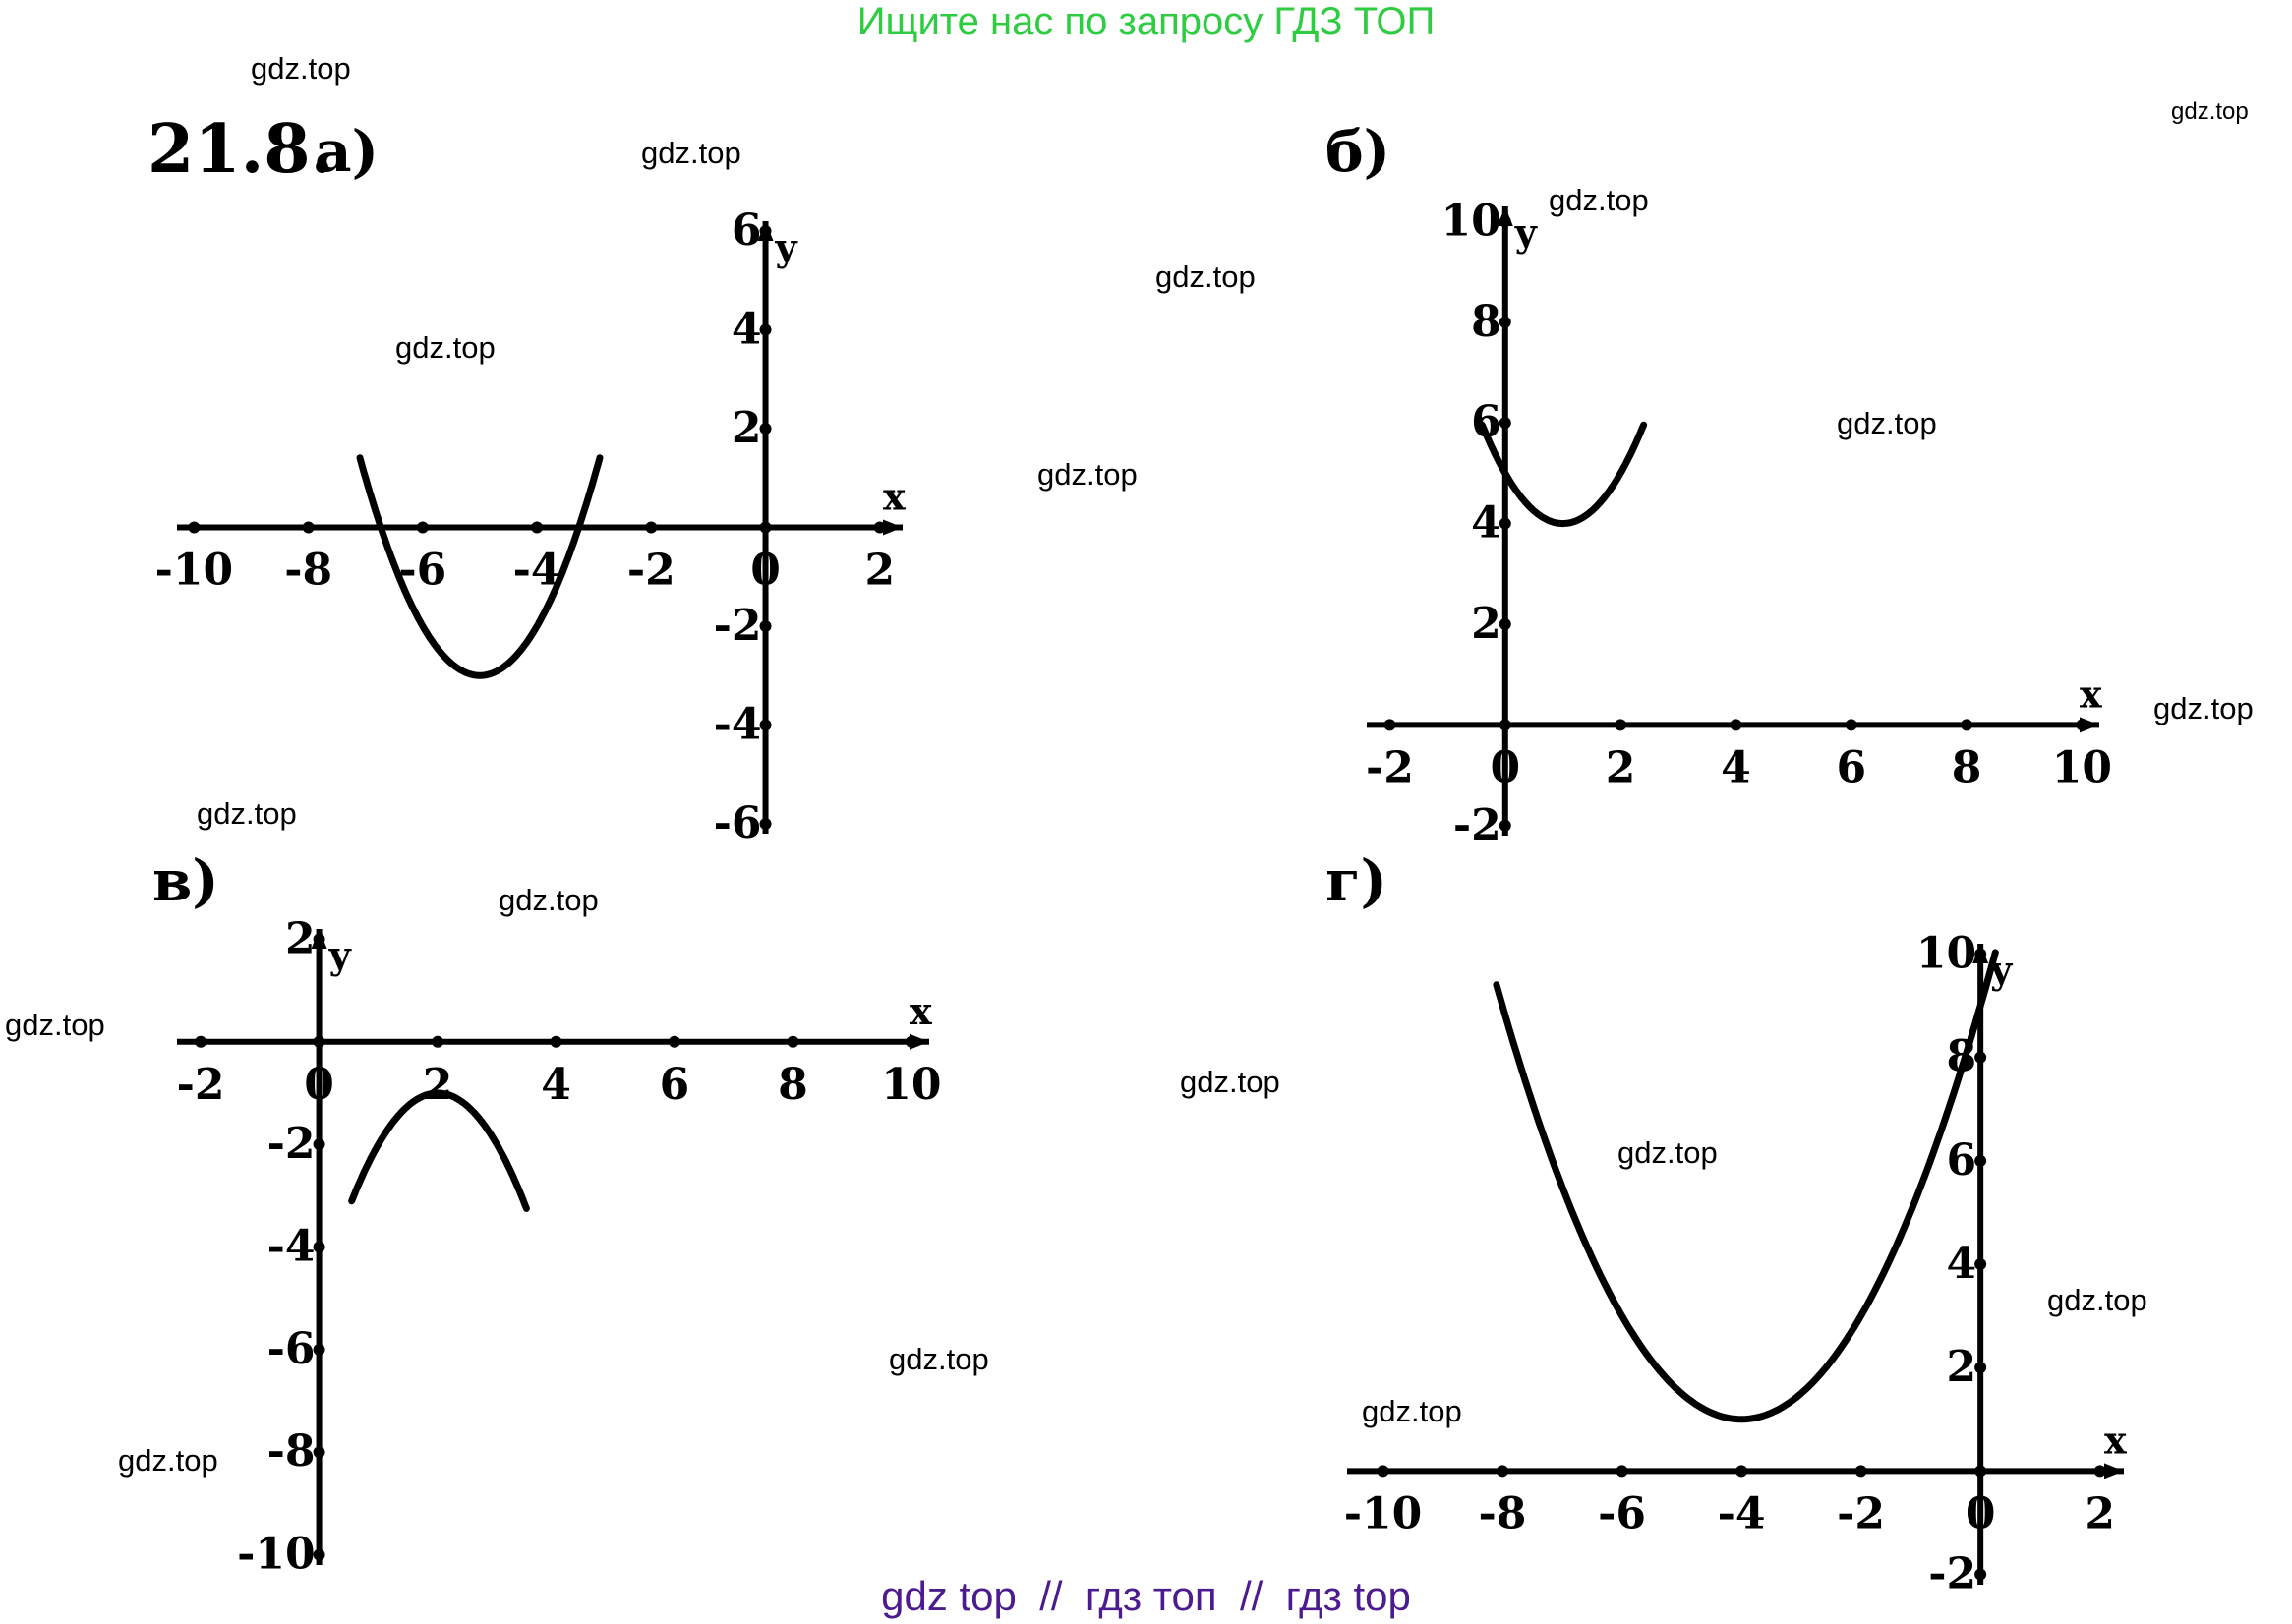 The height and width of the screenshot is (1624, 2292). I want to click on y-tick-label: 2, so click(747, 428).